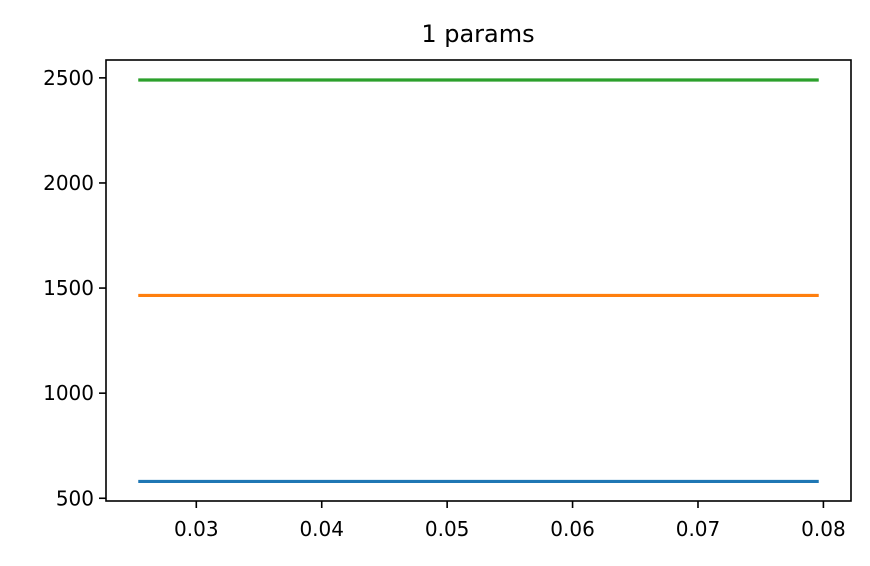 The width and height of the screenshot is (870, 566). Describe the element at coordinates (823, 529) in the screenshot. I see `x-tick-label: 0.08` at that location.